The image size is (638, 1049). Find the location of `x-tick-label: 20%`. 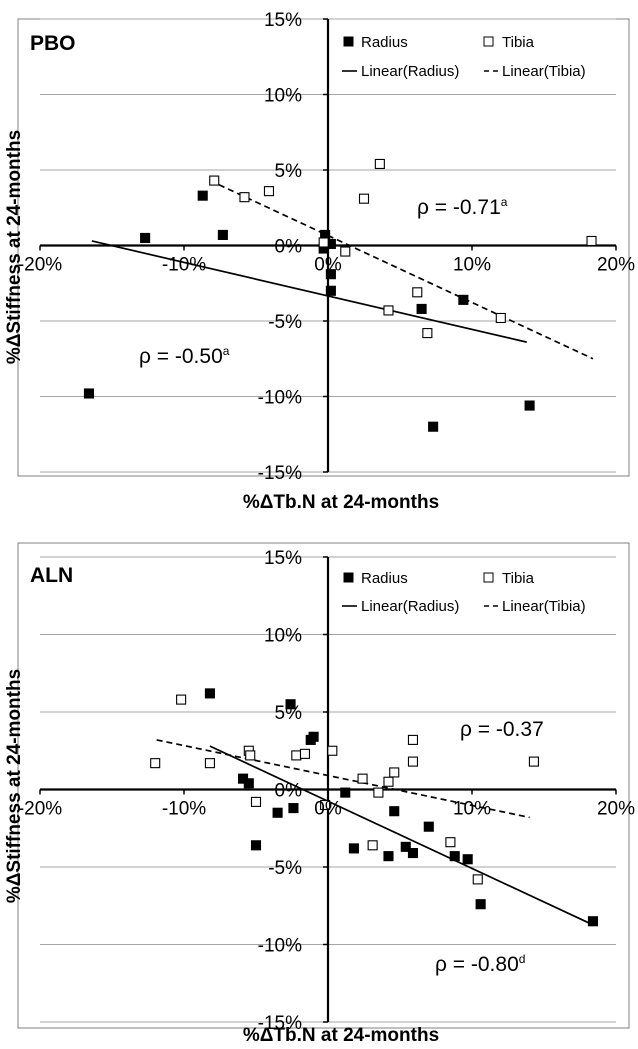

x-tick-label: 20% is located at coordinates (616, 809).